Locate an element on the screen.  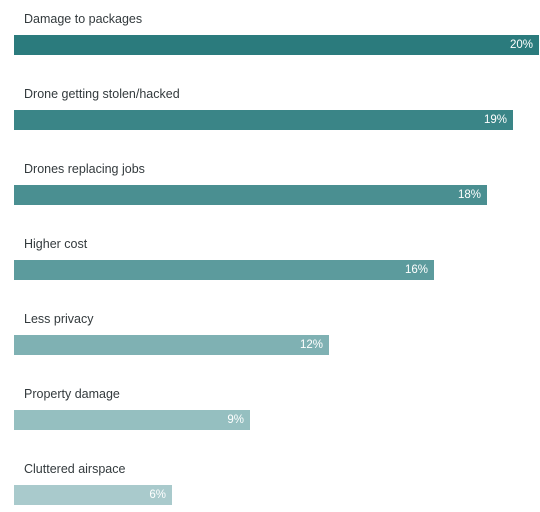
value-label: 9% is located at coordinates (235, 420).